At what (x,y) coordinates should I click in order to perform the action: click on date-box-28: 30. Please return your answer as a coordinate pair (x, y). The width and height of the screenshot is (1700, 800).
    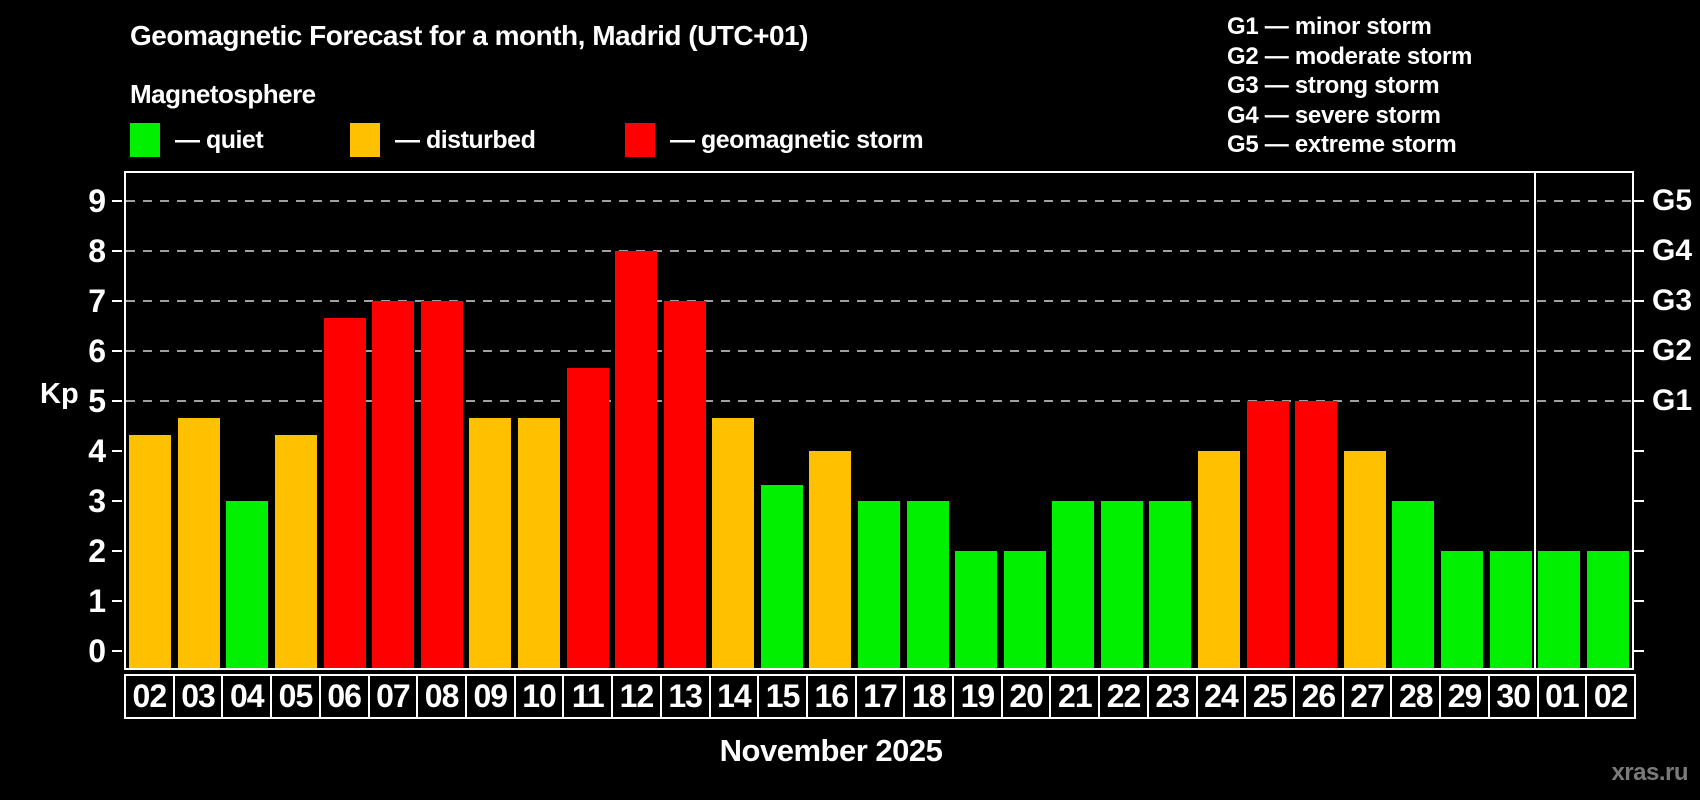
    Looking at the image, I should click on (1513, 696).